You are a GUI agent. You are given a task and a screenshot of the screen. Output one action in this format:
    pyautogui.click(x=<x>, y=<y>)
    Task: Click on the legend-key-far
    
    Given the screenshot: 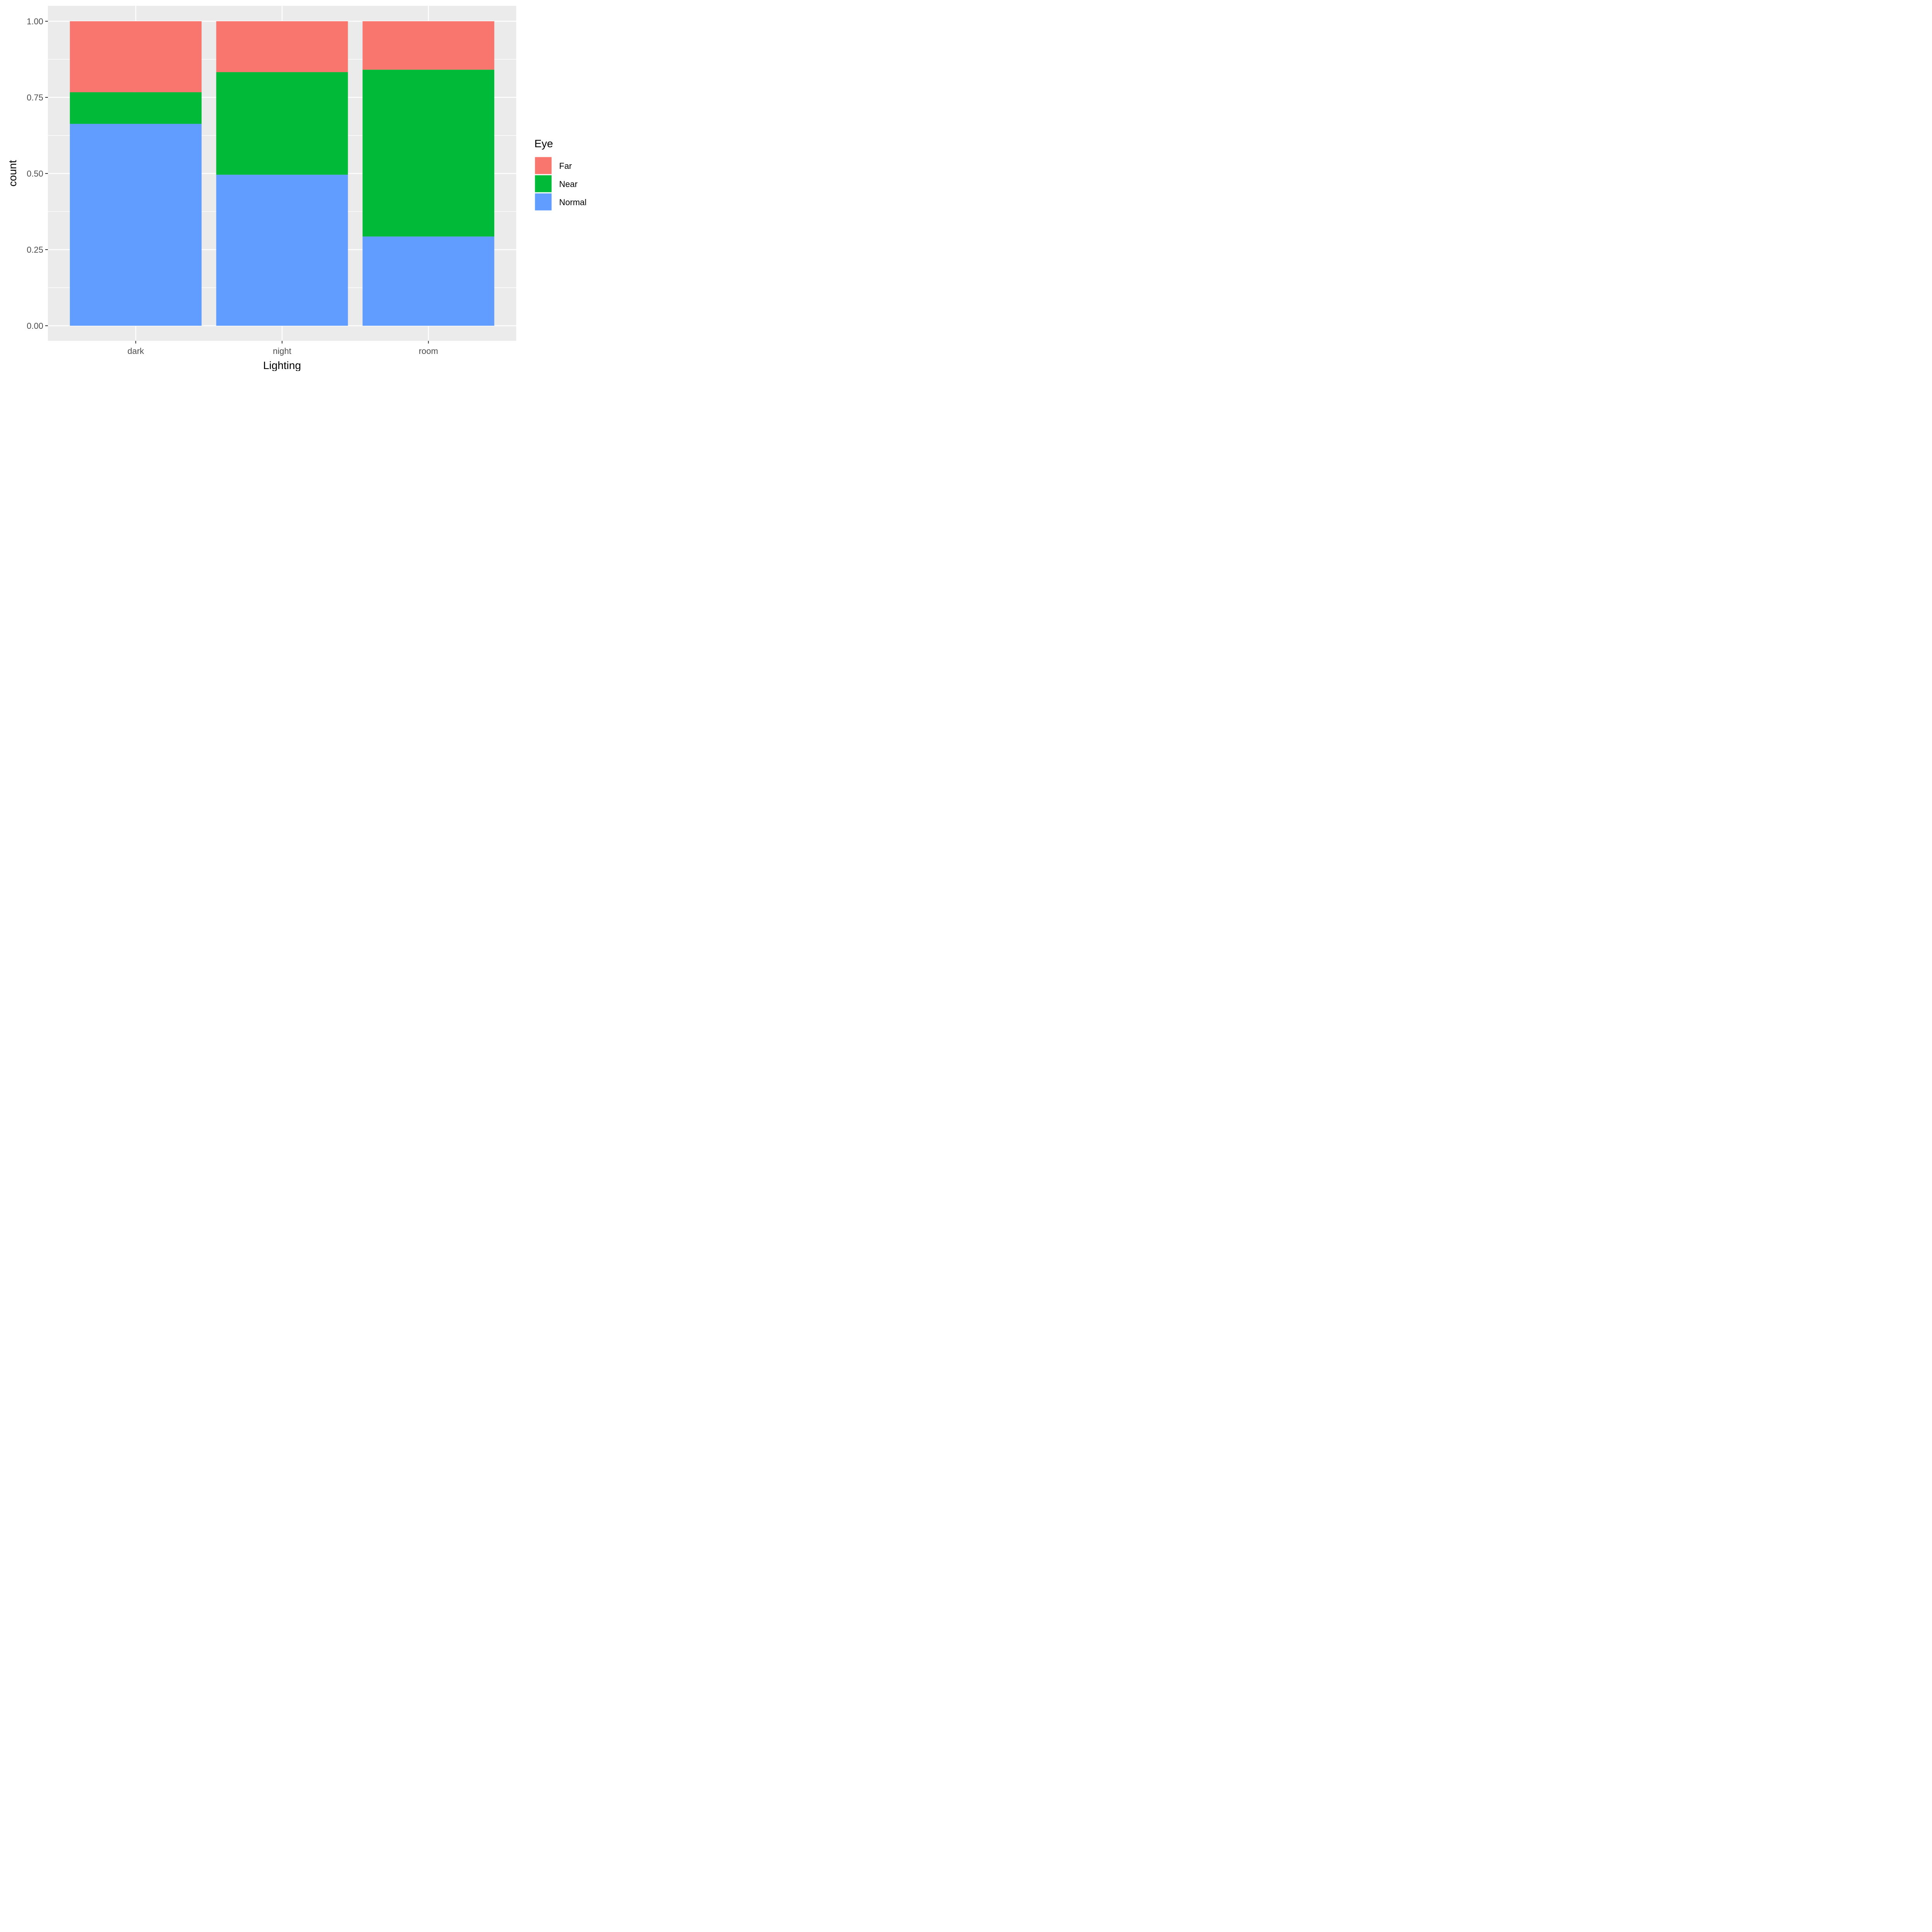 What is the action you would take?
    pyautogui.click(x=543, y=166)
    